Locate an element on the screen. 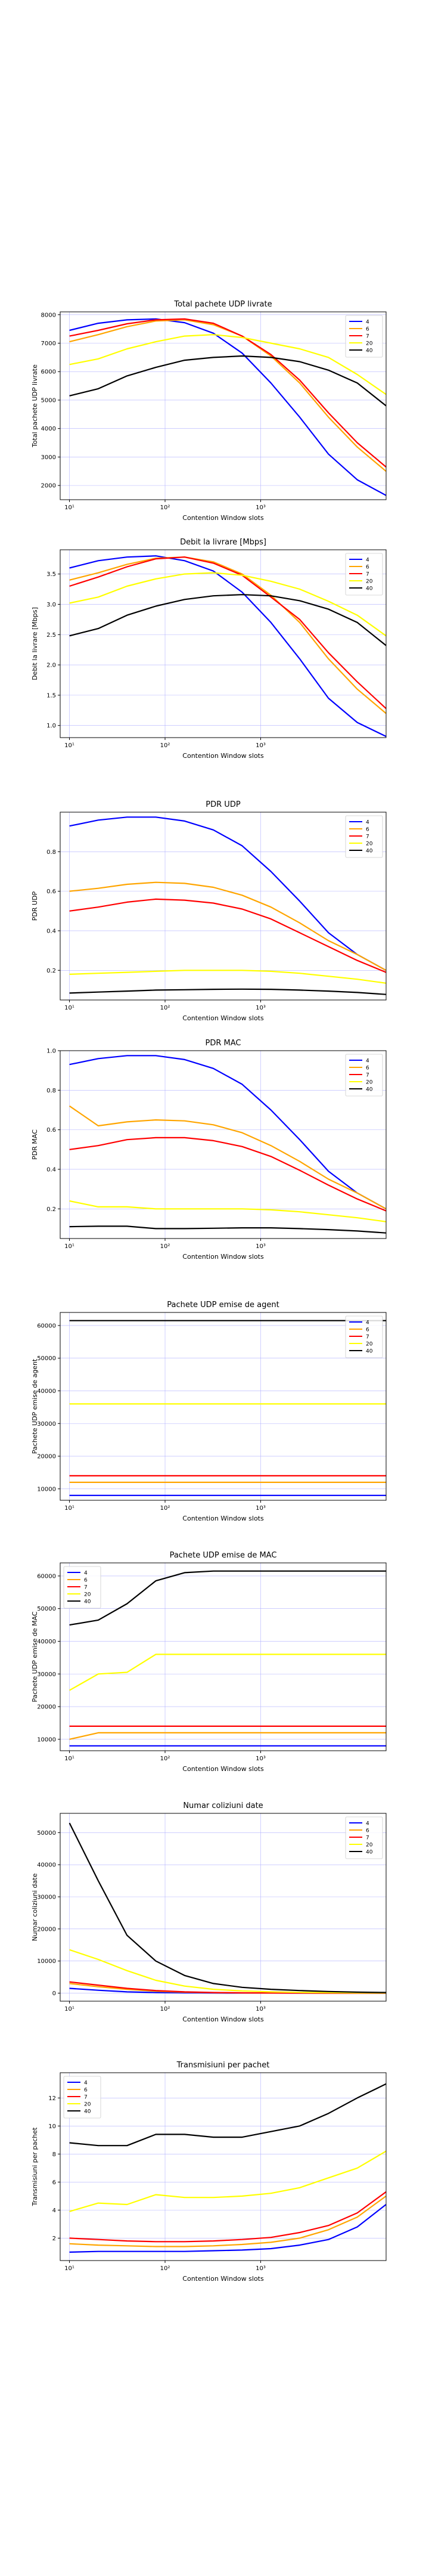 This screenshot has height=2576, width=429. y-tick-label: 4 is located at coordinates (54, 2210).